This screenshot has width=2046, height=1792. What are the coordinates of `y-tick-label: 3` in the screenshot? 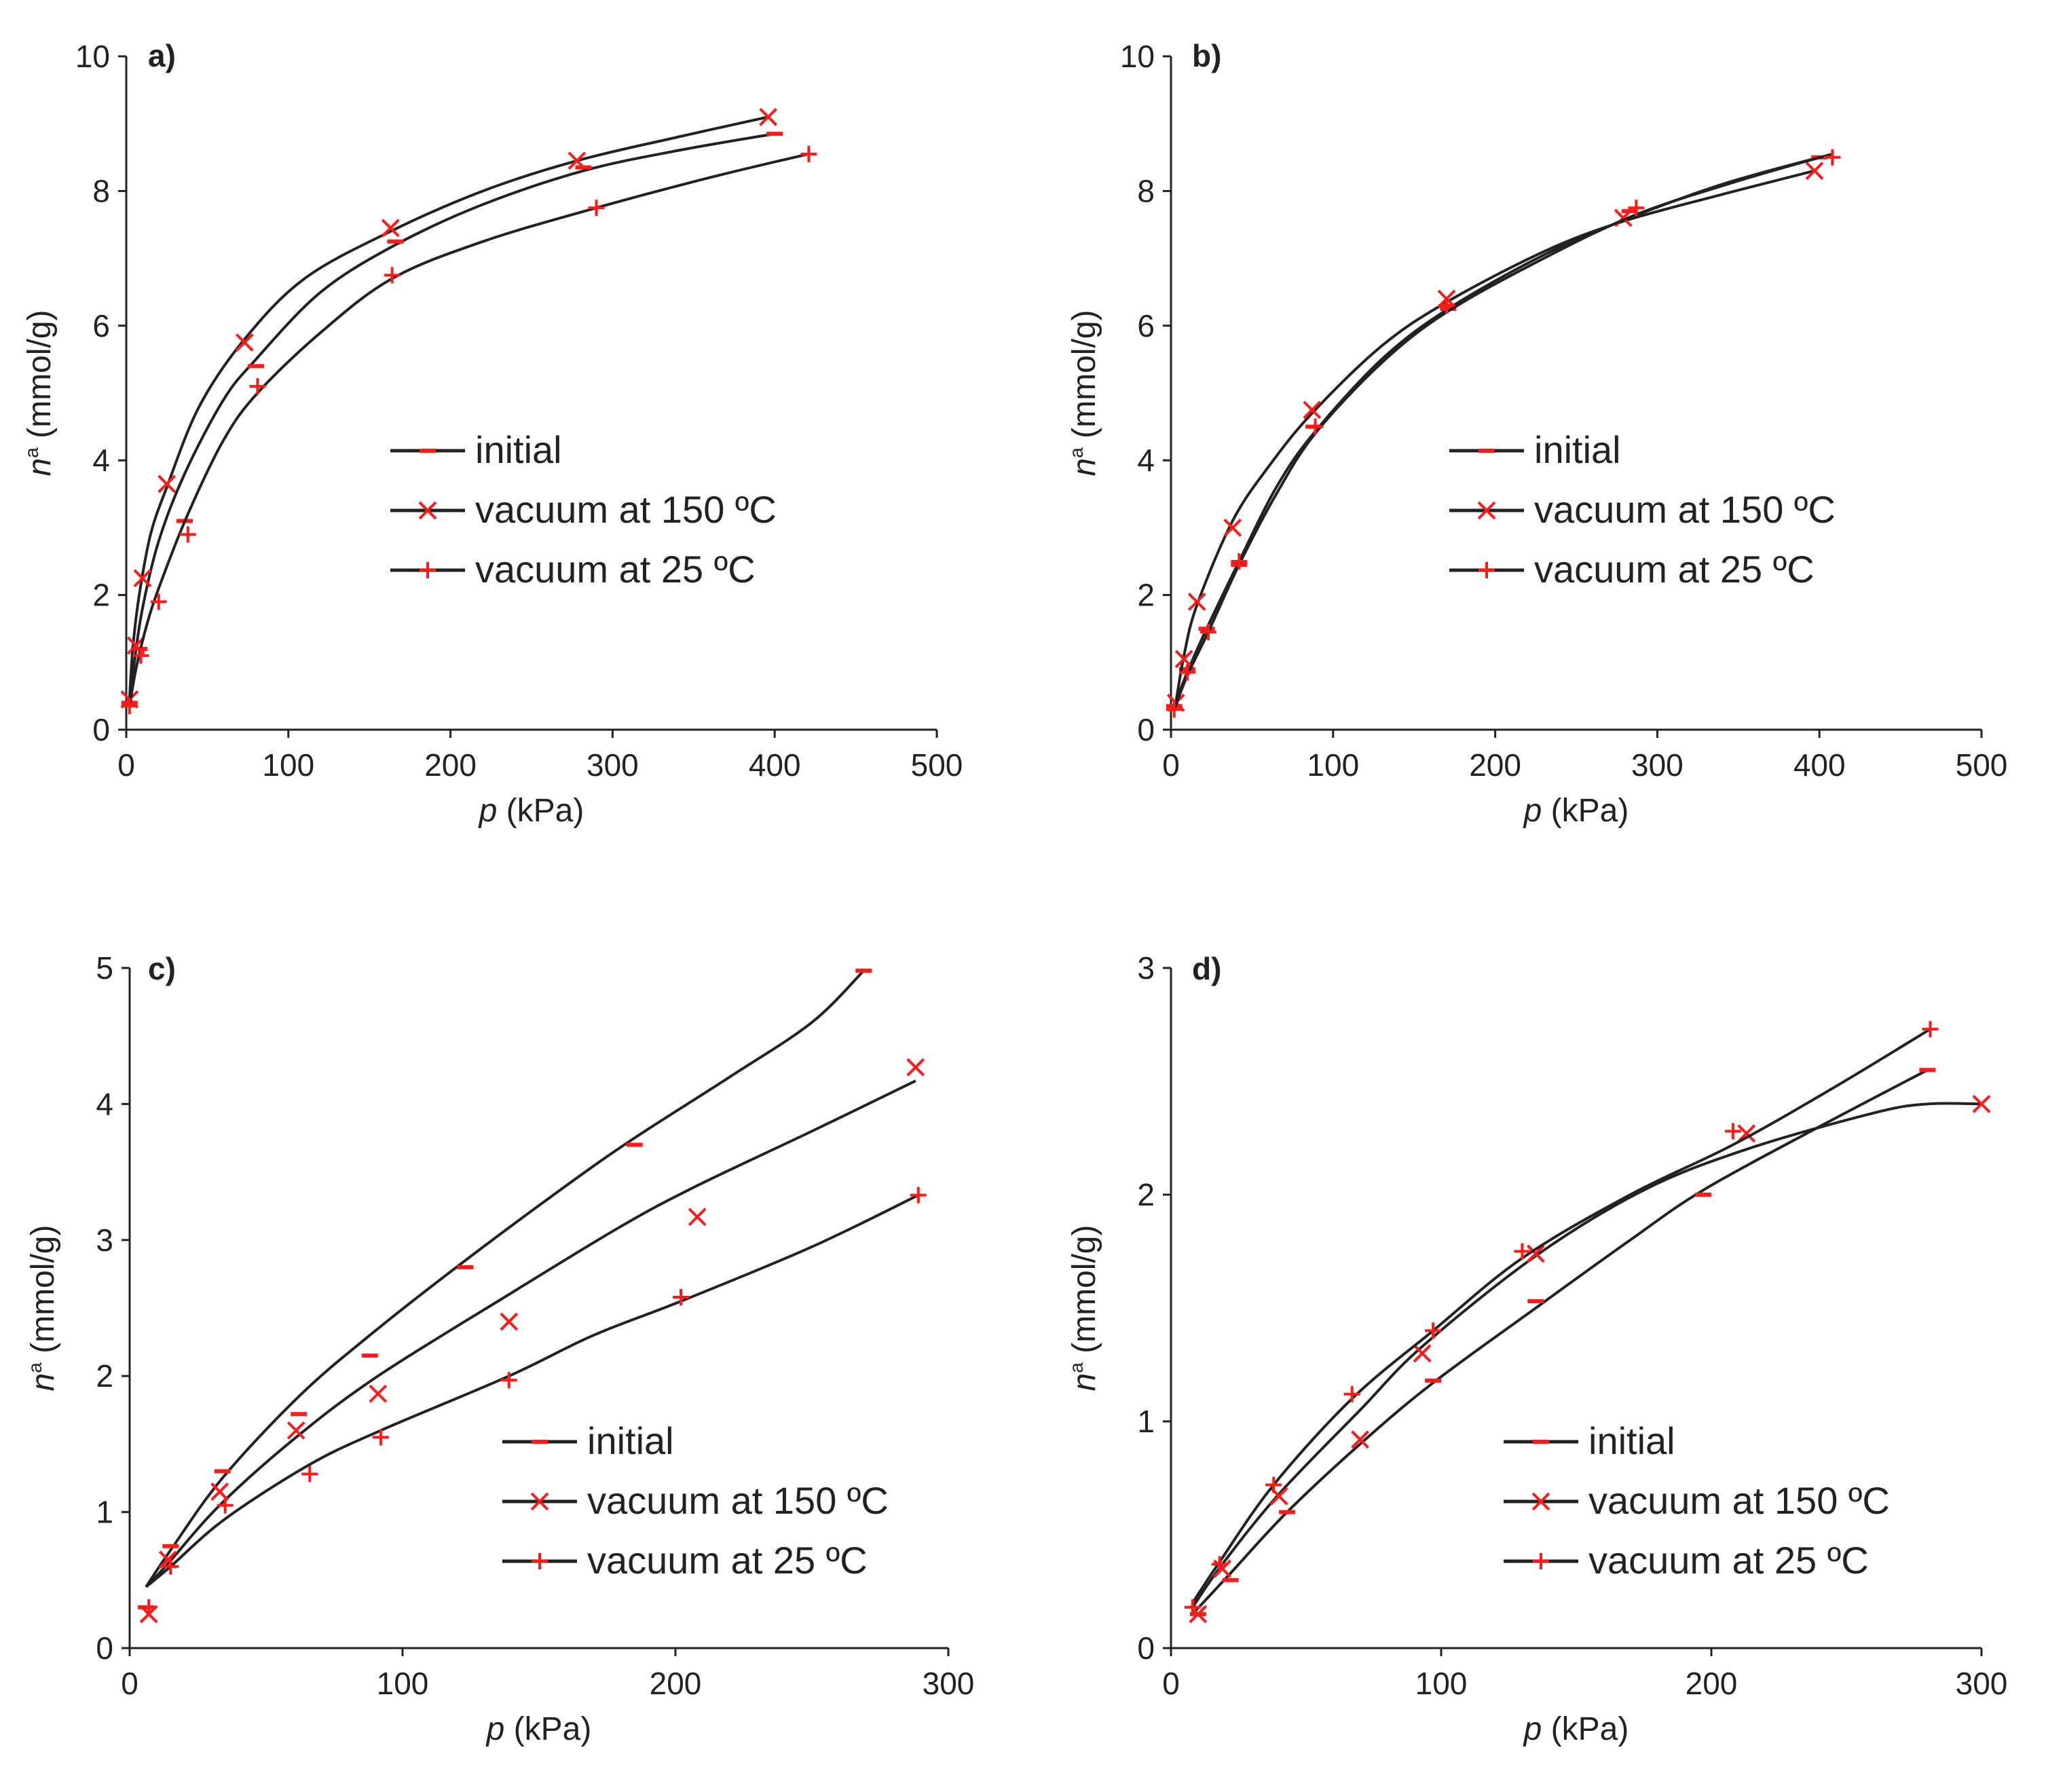 It's located at (1146, 968).